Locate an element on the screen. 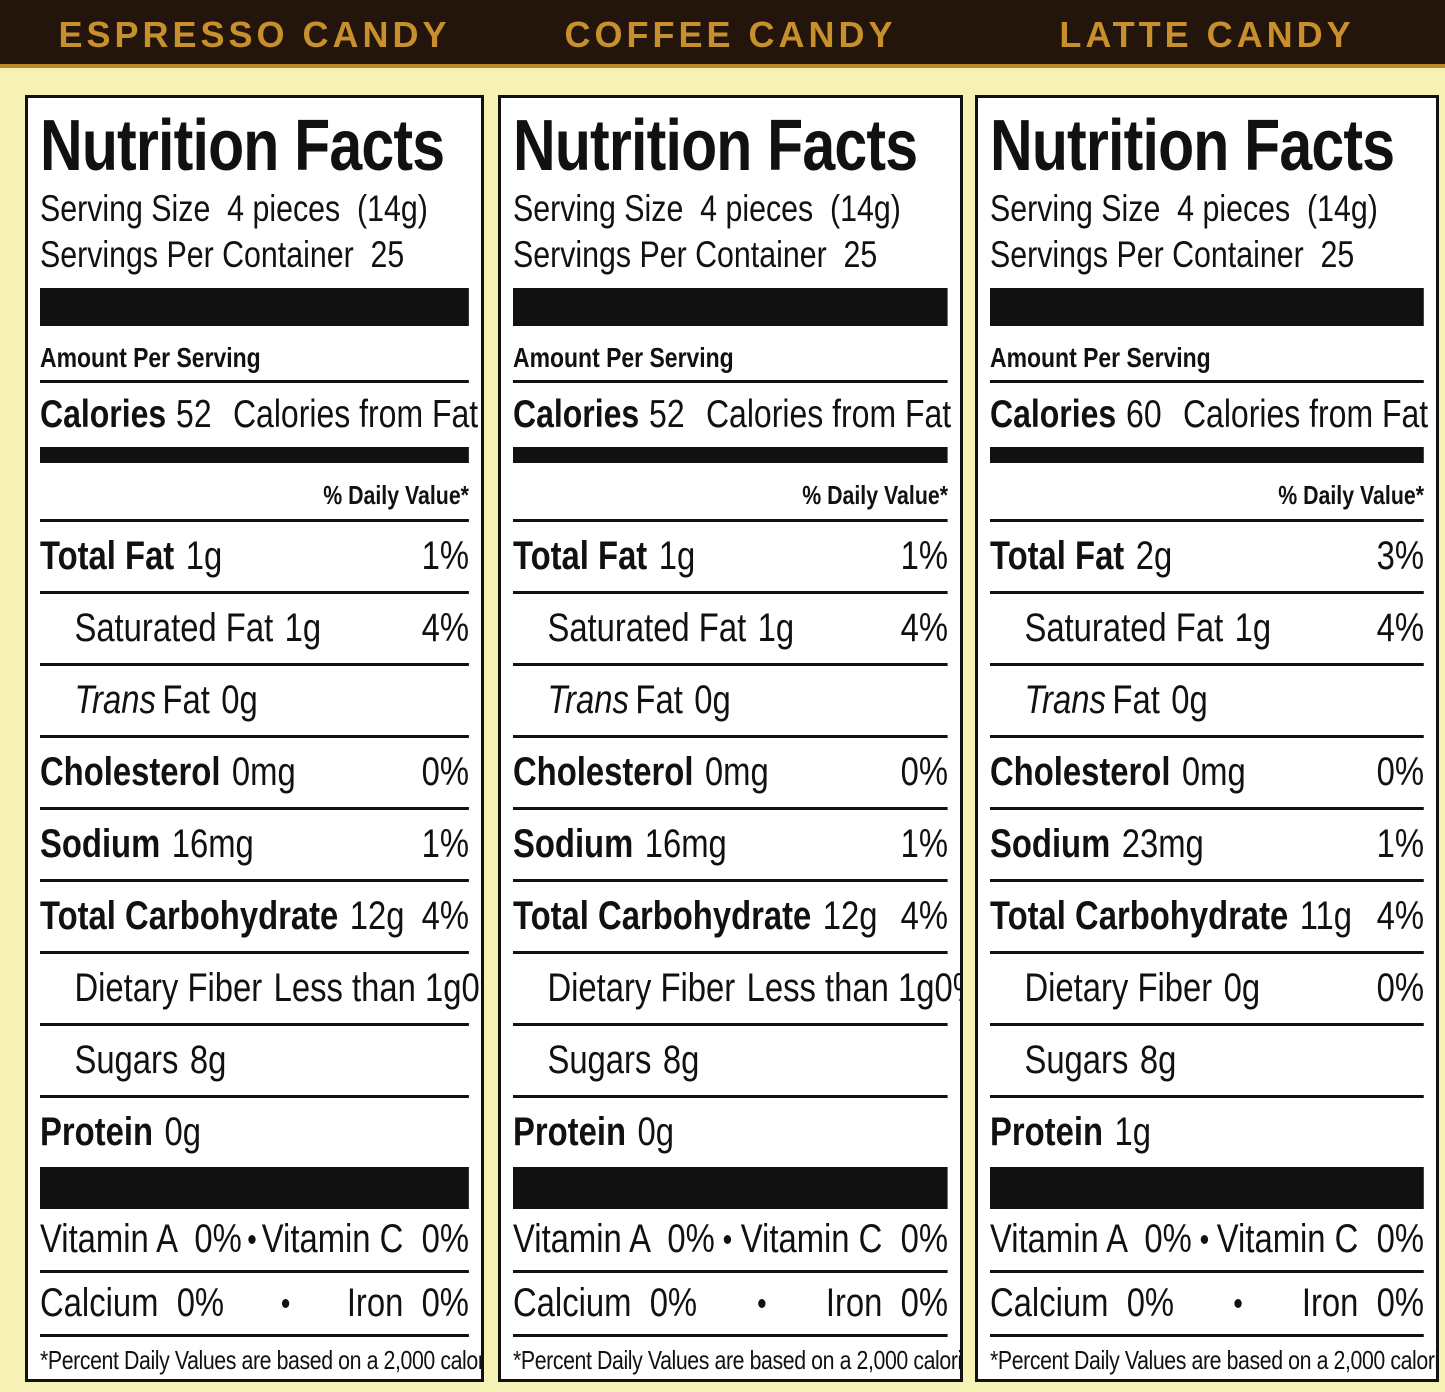 The image size is (1445, 1392). nutrient-name-text: Cholesterol is located at coordinates (603, 772).